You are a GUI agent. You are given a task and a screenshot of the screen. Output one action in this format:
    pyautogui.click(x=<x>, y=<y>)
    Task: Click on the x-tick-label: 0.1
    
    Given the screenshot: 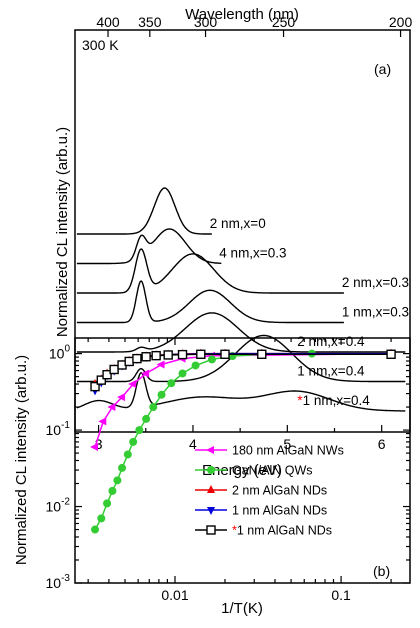 What is the action you would take?
    pyautogui.click(x=341, y=595)
    